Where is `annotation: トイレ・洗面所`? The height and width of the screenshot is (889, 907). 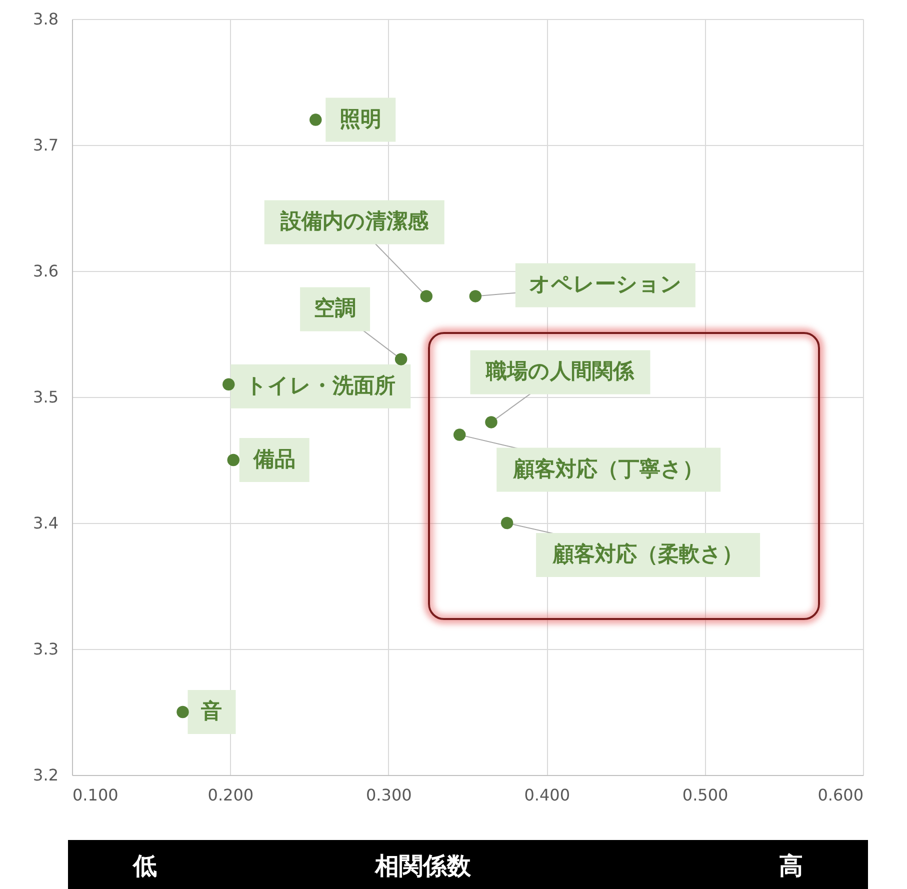
annotation: トイレ・洗面所 is located at coordinates (321, 385).